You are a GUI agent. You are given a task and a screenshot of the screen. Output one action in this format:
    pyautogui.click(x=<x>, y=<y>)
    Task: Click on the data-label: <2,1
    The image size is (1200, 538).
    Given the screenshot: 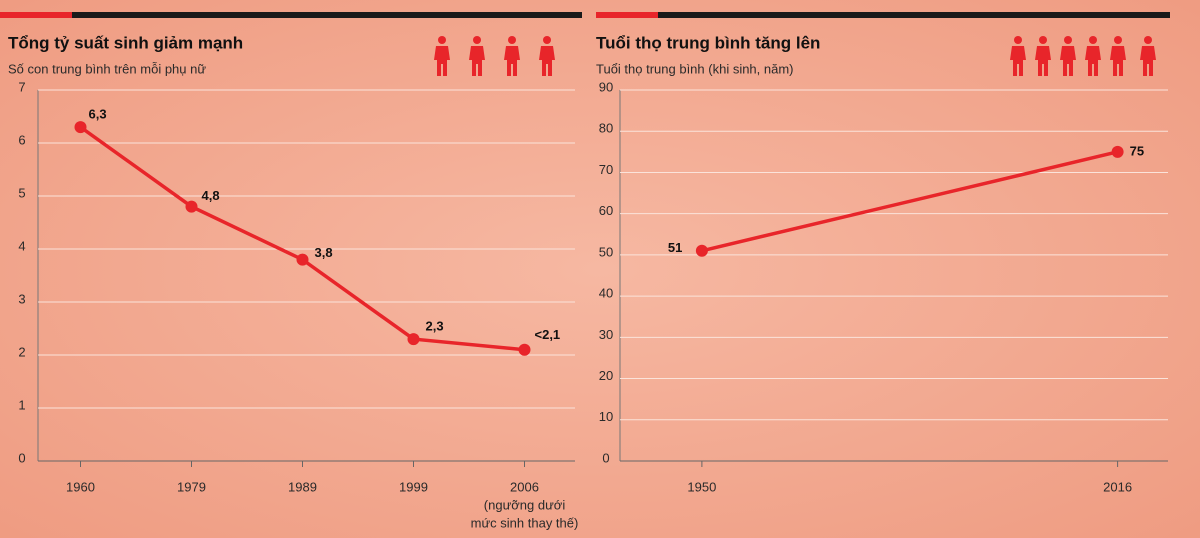 What is the action you would take?
    pyautogui.click(x=548, y=334)
    